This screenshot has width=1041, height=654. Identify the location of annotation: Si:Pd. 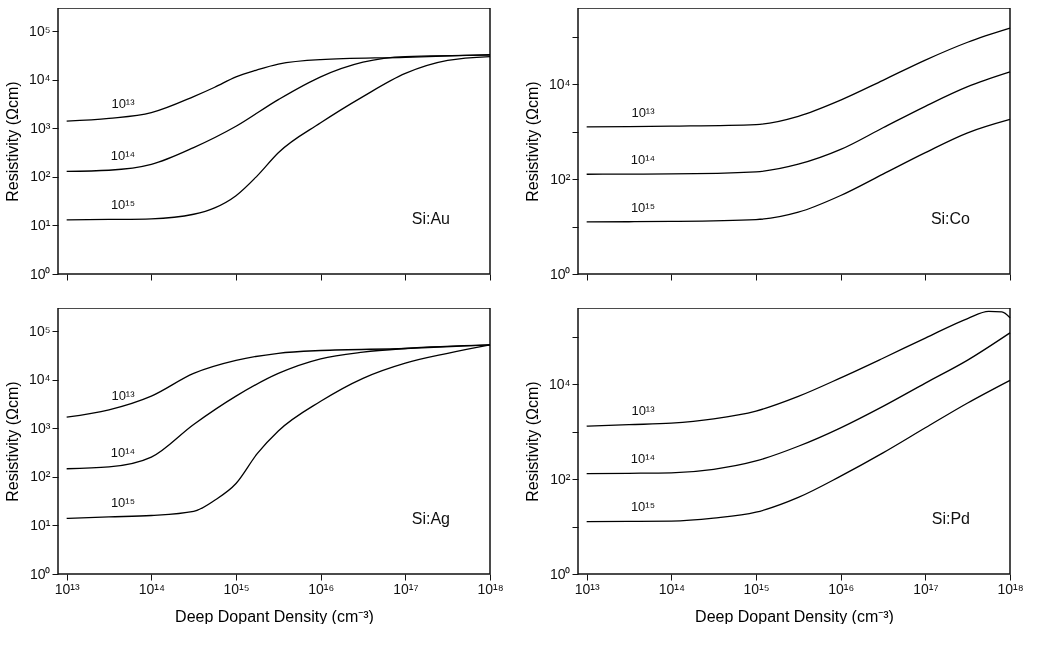
(950, 518).